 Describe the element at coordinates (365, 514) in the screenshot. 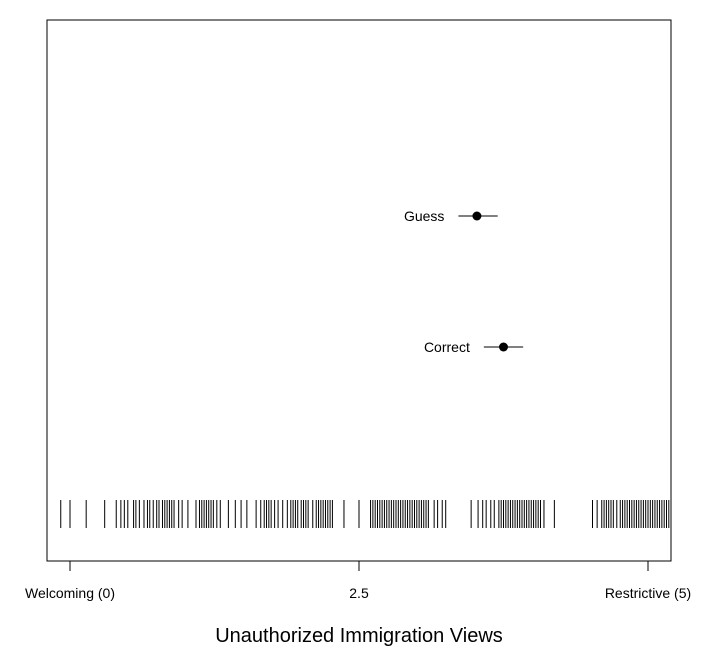

I see `rug-marks` at that location.